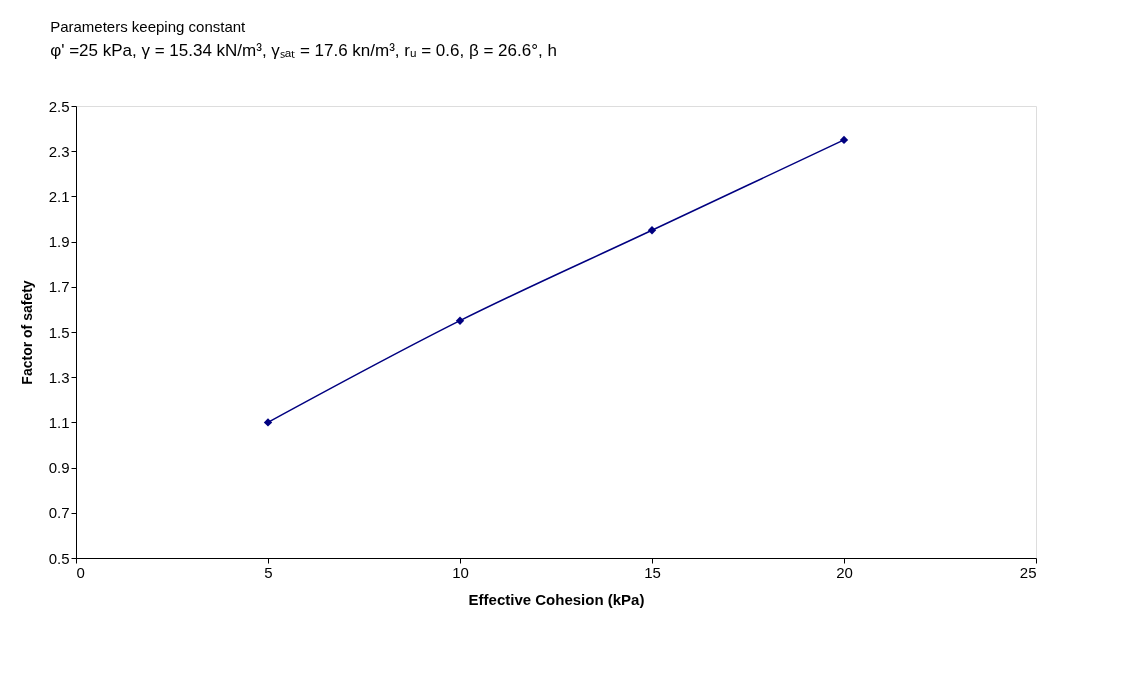 The height and width of the screenshot is (688, 1121). Describe the element at coordinates (59, 377) in the screenshot. I see `y-tick-label: 1.3` at that location.